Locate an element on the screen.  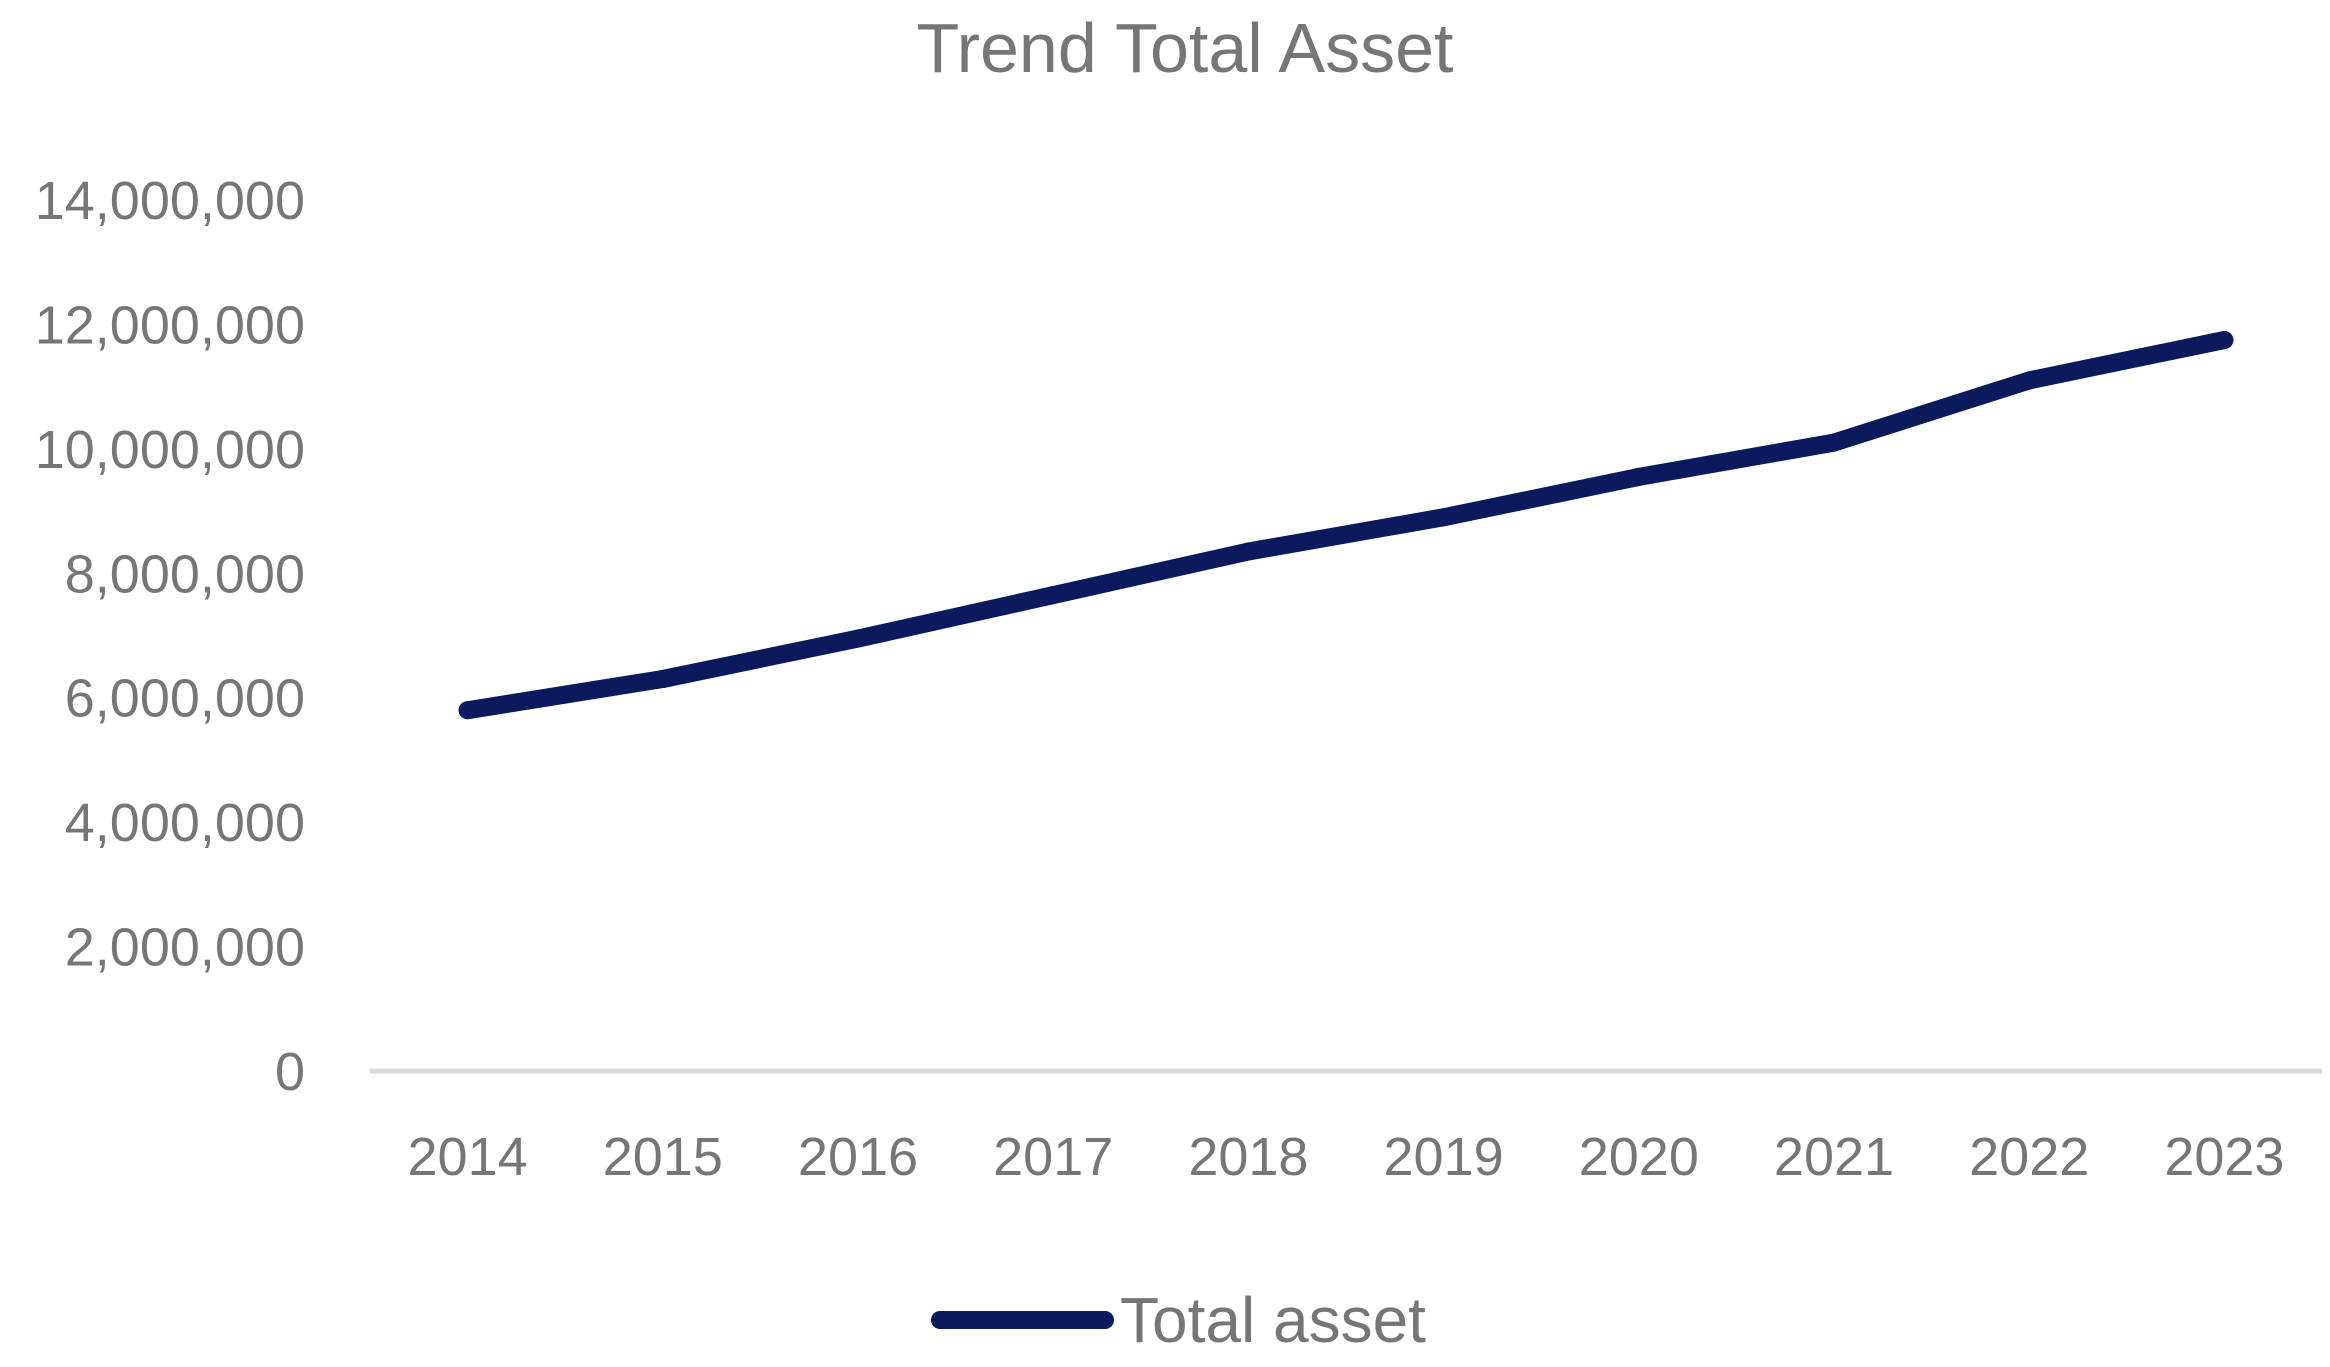
x-tick-label: 2020 is located at coordinates (1639, 1157).